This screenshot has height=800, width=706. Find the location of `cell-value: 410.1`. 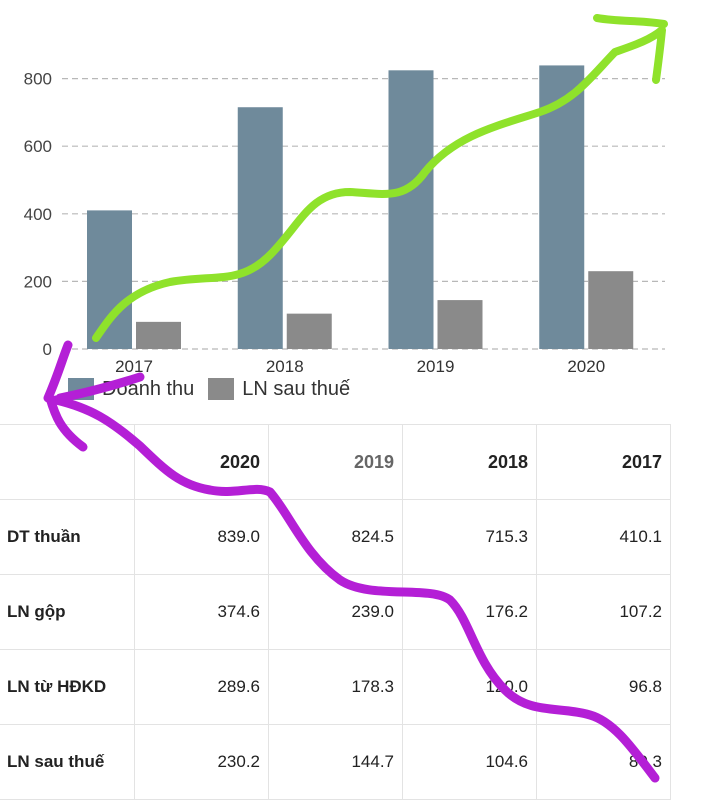

cell-value: 410.1 is located at coordinates (603, 537).